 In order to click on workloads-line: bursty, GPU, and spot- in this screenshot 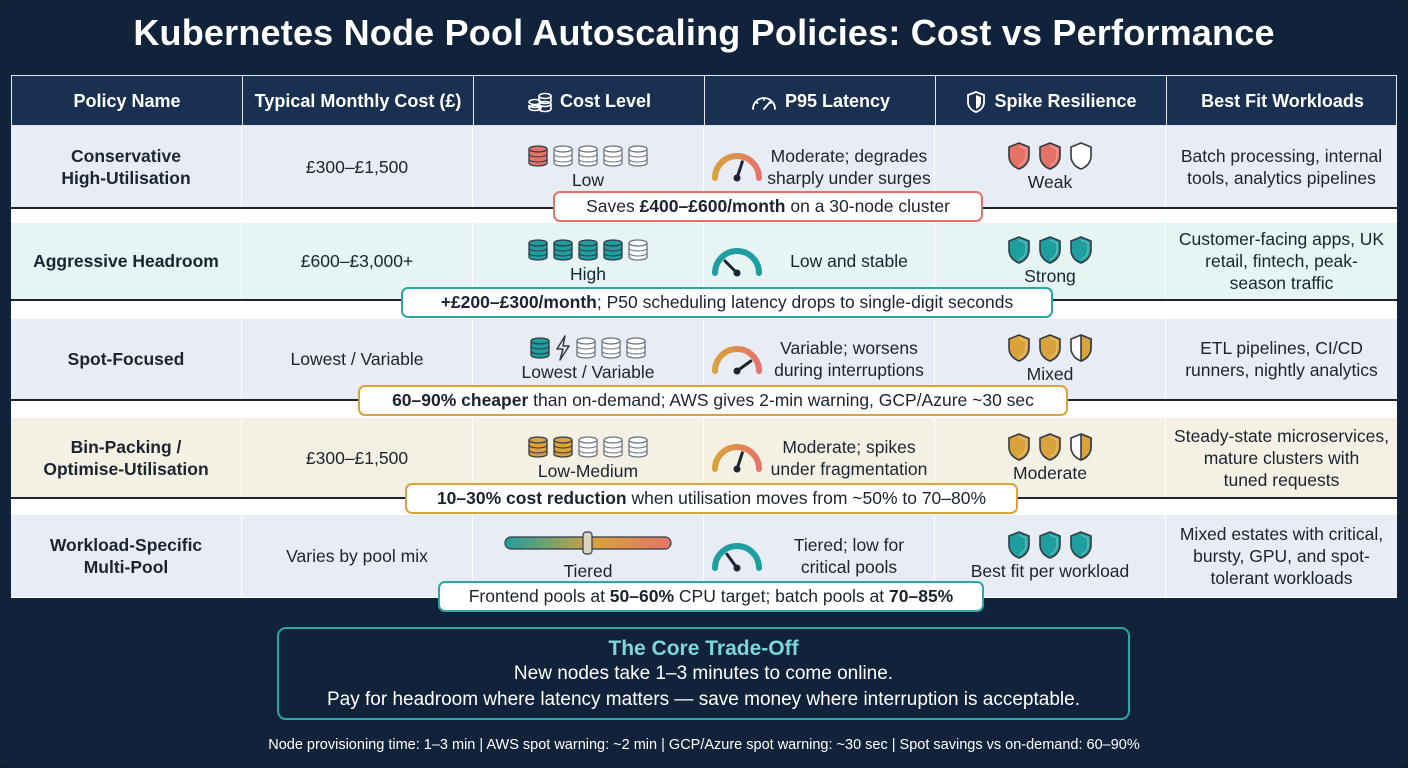, I will do `click(1281, 556)`.